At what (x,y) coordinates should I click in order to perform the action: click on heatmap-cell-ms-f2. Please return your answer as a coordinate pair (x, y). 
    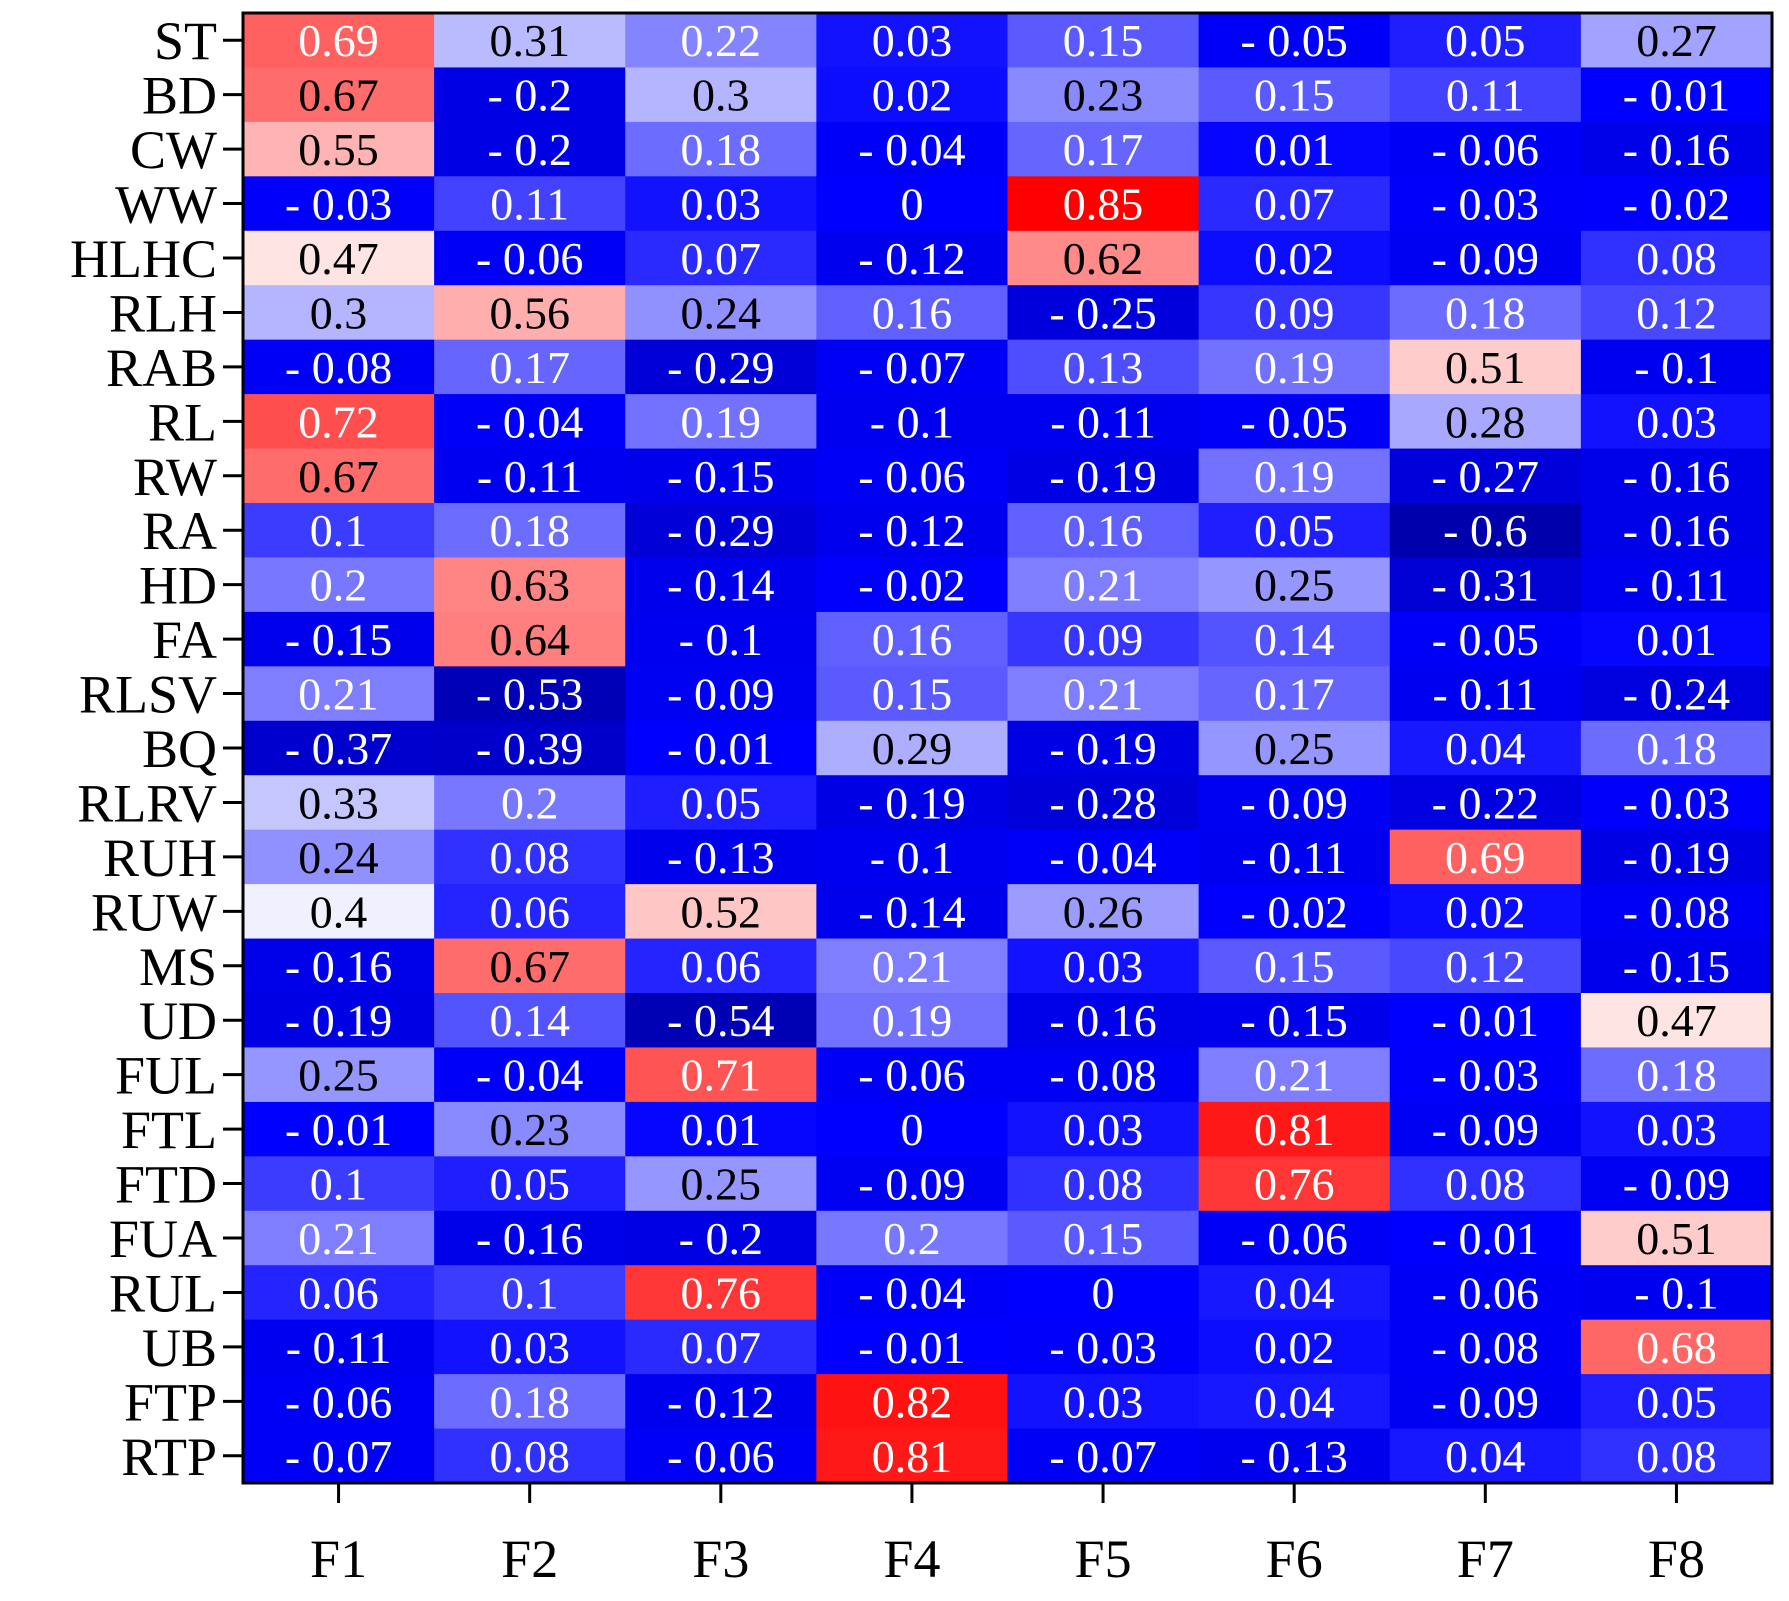
    Looking at the image, I should click on (530, 966).